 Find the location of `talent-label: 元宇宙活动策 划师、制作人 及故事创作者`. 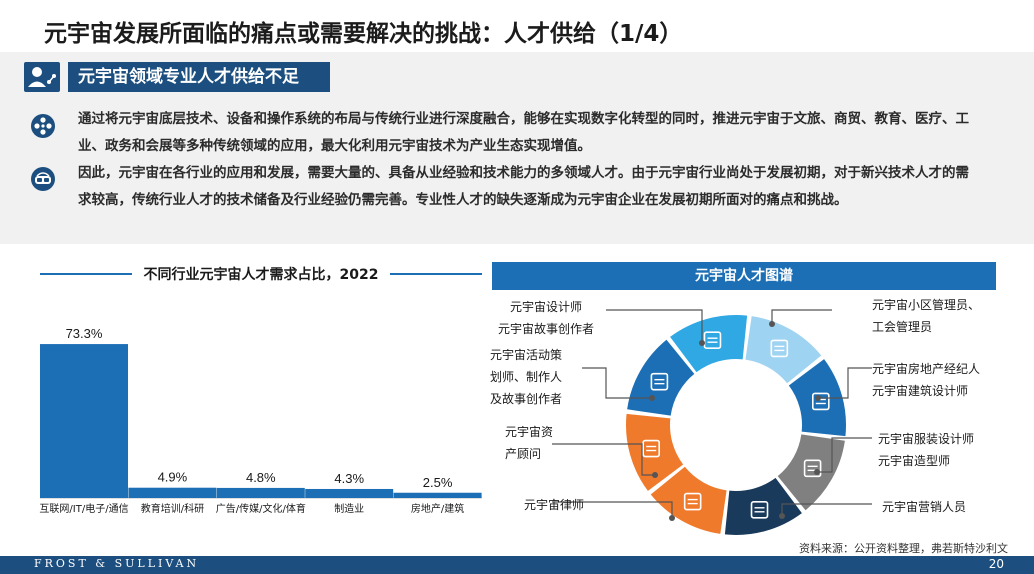

talent-label: 元宇宙活动策 划师、制作人 及故事创作者 is located at coordinates (526, 377).